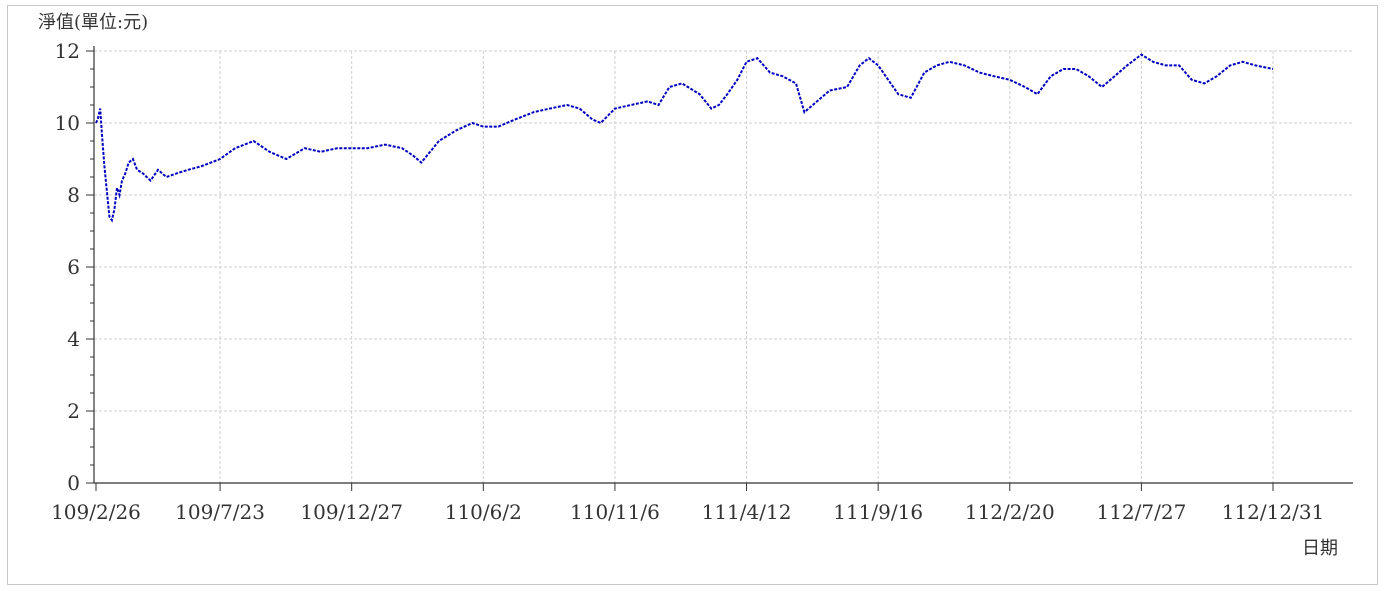 The image size is (1387, 591). Describe the element at coordinates (96, 512) in the screenshot. I see `x-tick-label: 109/2/26` at that location.